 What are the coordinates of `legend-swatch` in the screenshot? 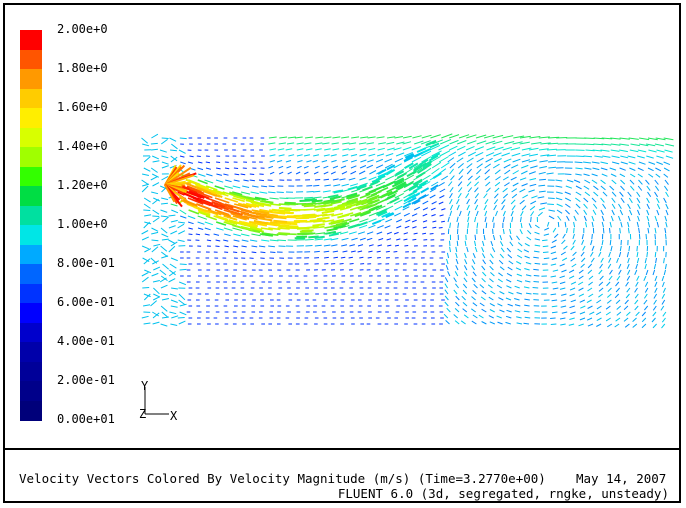 It's located at (31, 59).